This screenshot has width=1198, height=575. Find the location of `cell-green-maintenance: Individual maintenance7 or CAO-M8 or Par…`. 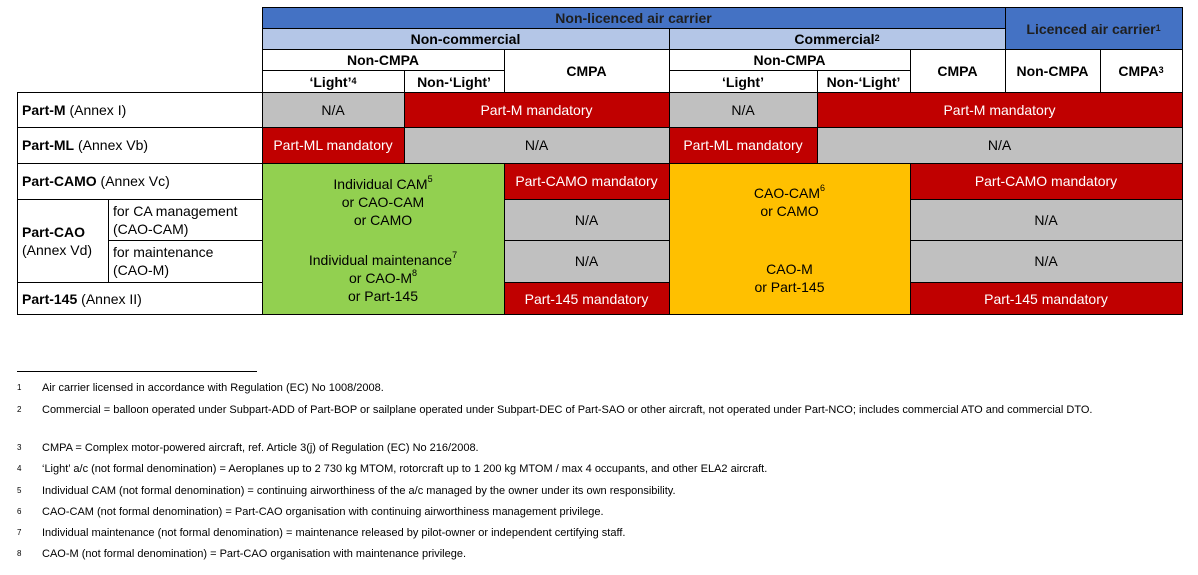

cell-green-maintenance: Individual maintenance7 or CAO-M8 or Par… is located at coordinates (383, 277).